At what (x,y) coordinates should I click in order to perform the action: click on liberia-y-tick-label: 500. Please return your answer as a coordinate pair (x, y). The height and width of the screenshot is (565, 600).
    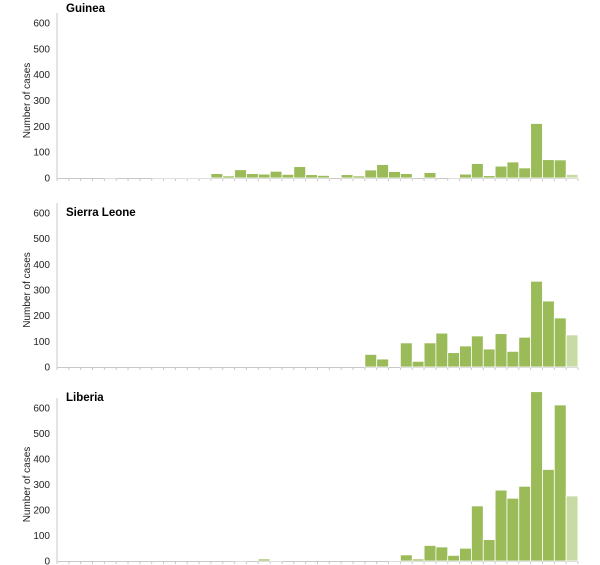
    Looking at the image, I should click on (41, 434).